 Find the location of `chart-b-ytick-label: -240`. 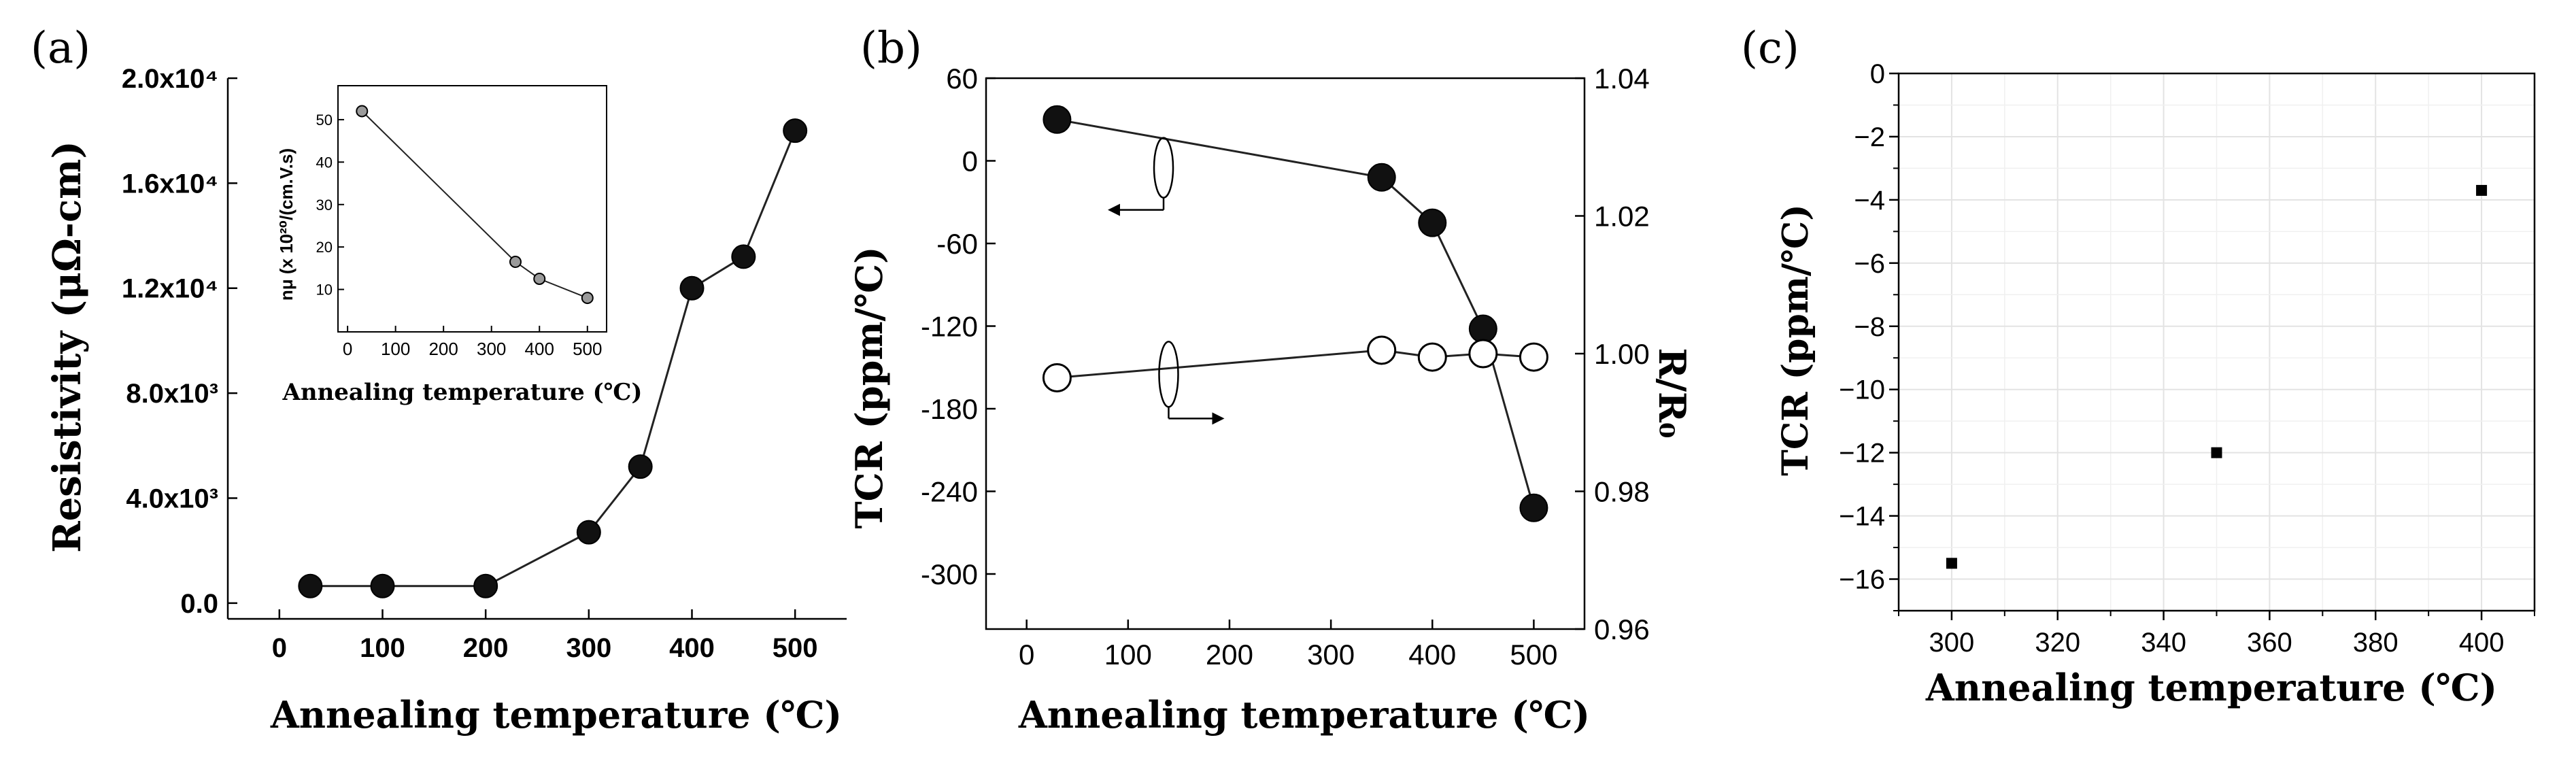

chart-b-ytick-label: -240 is located at coordinates (949, 492).